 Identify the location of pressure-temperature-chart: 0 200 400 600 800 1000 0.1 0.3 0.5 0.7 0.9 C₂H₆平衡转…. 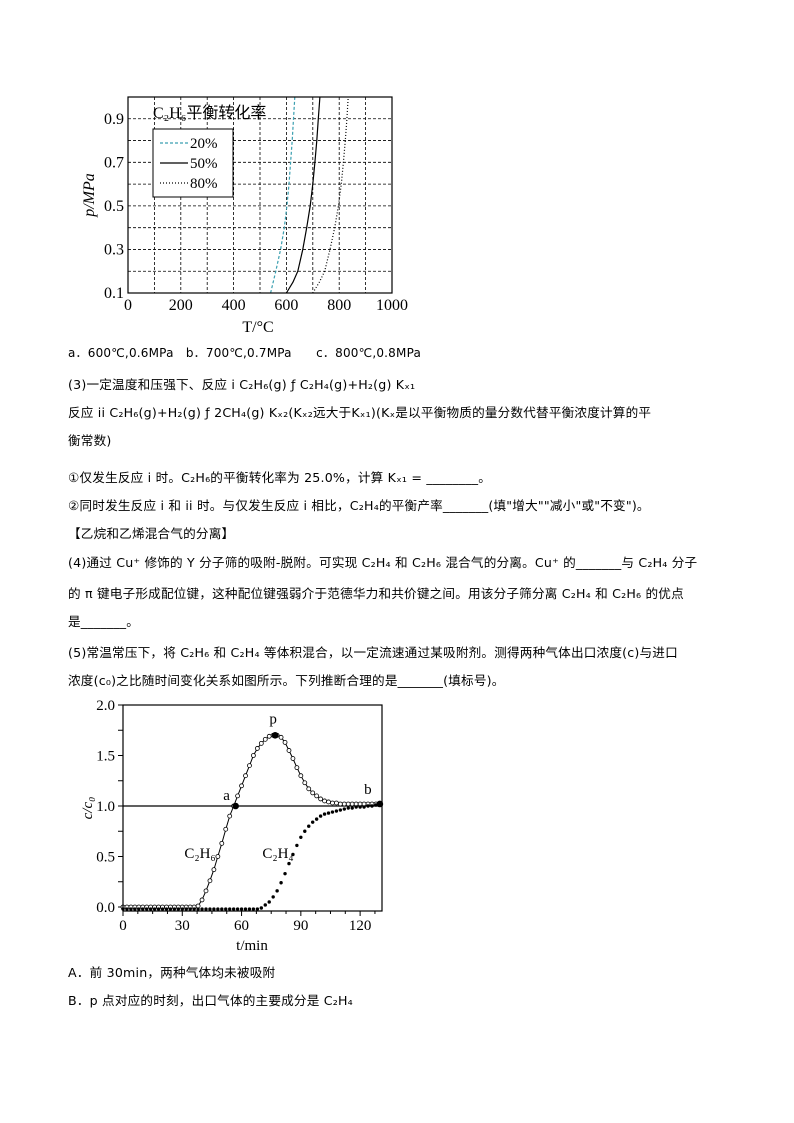
(244, 216).